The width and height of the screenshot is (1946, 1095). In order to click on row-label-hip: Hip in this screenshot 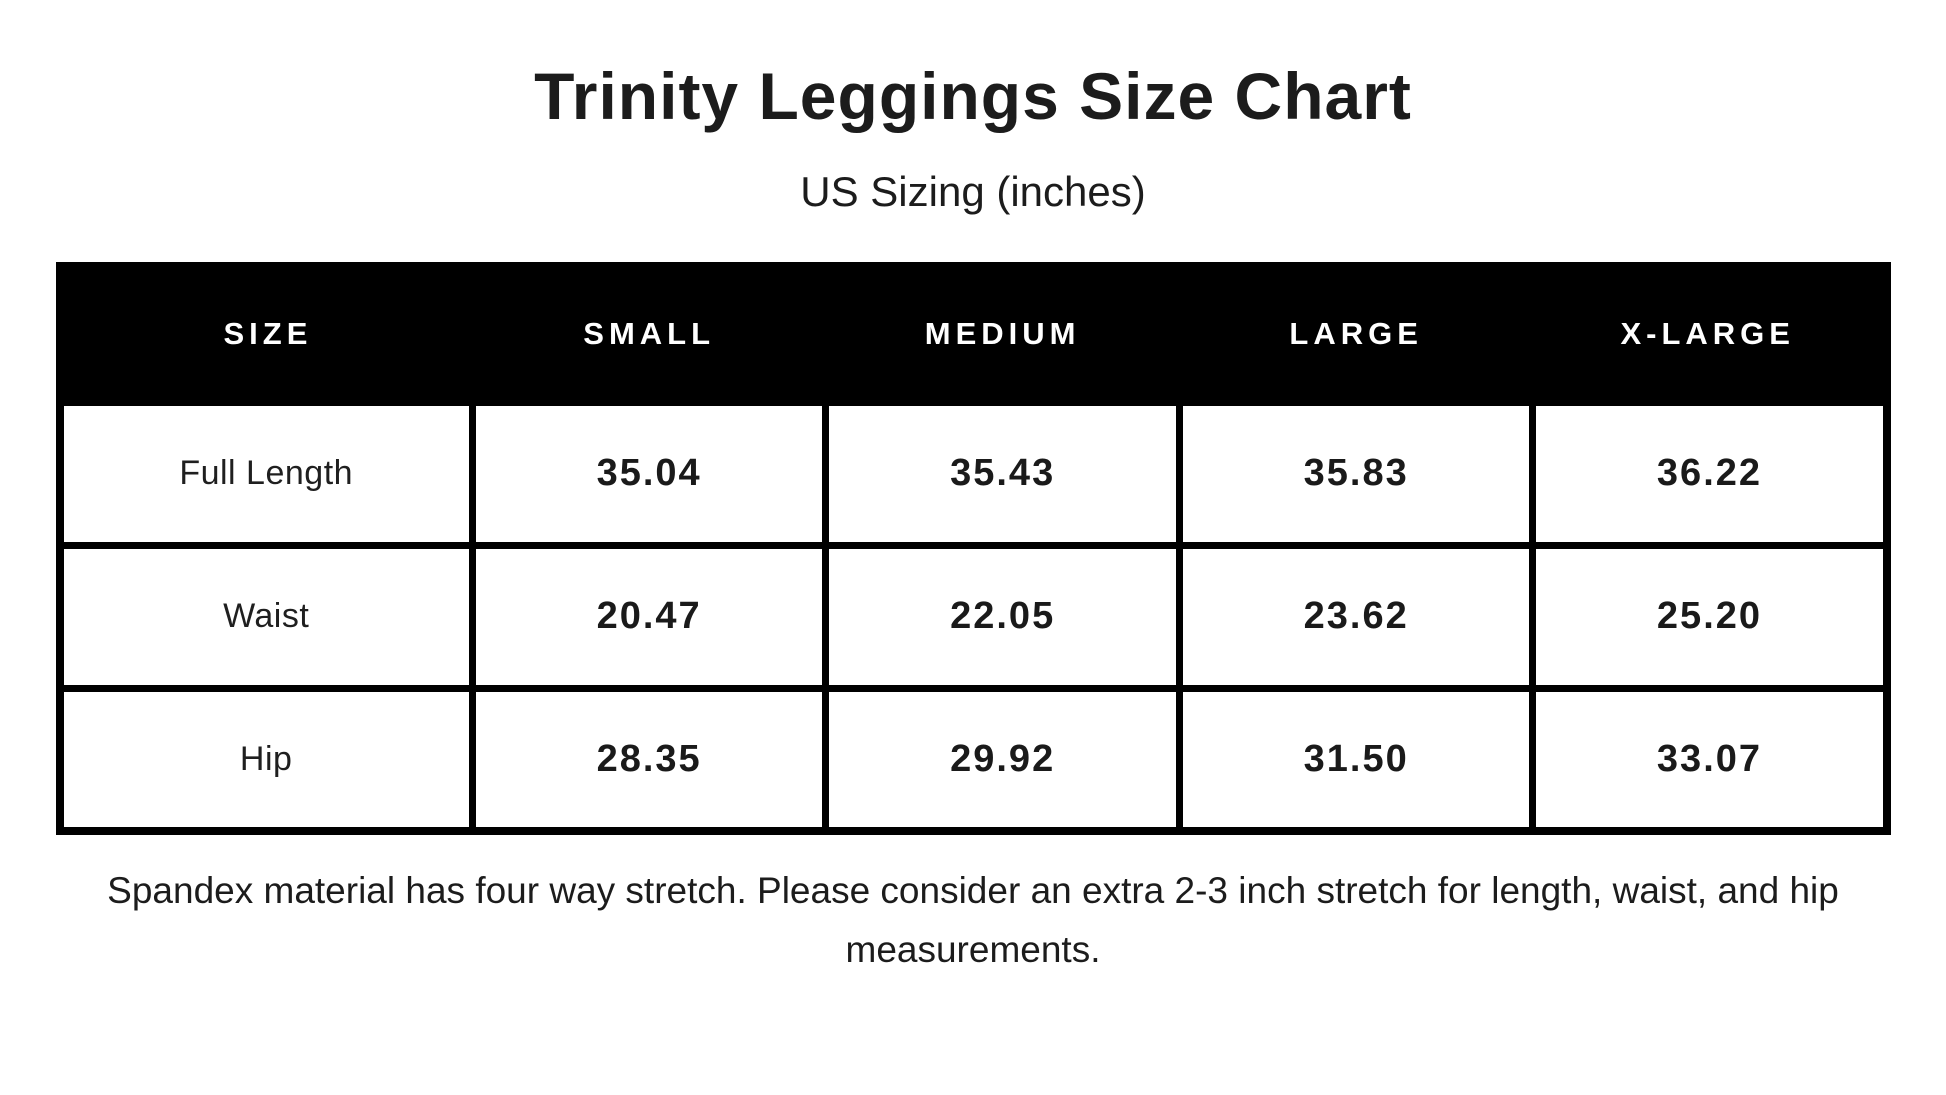, I will do `click(266, 759)`.